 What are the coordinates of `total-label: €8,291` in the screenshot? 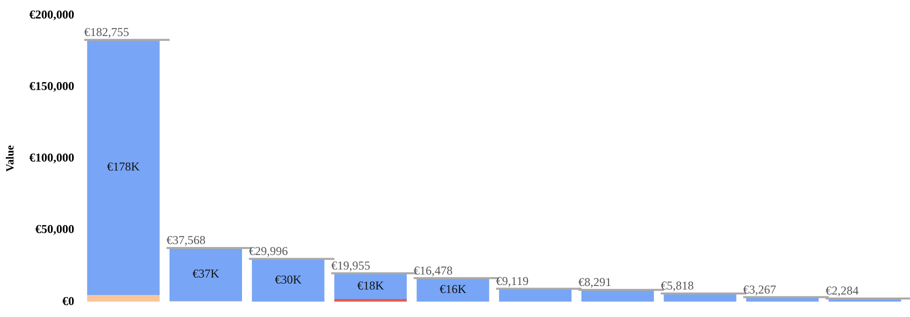 It's located at (595, 282).